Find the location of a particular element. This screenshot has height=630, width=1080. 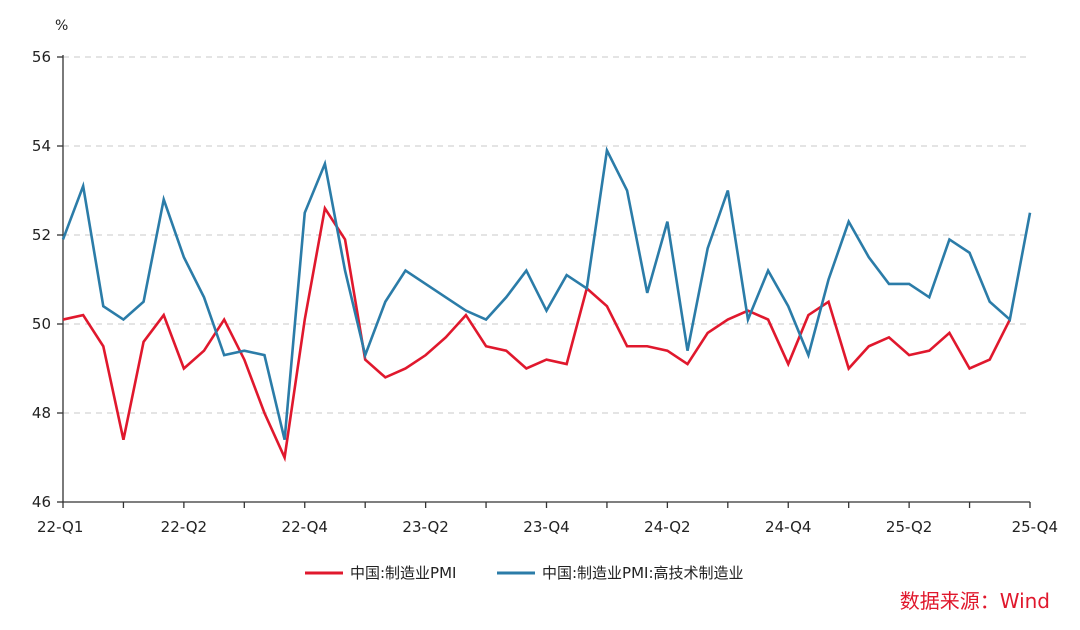

x-tick-label: 23-Q2 is located at coordinates (425, 527).